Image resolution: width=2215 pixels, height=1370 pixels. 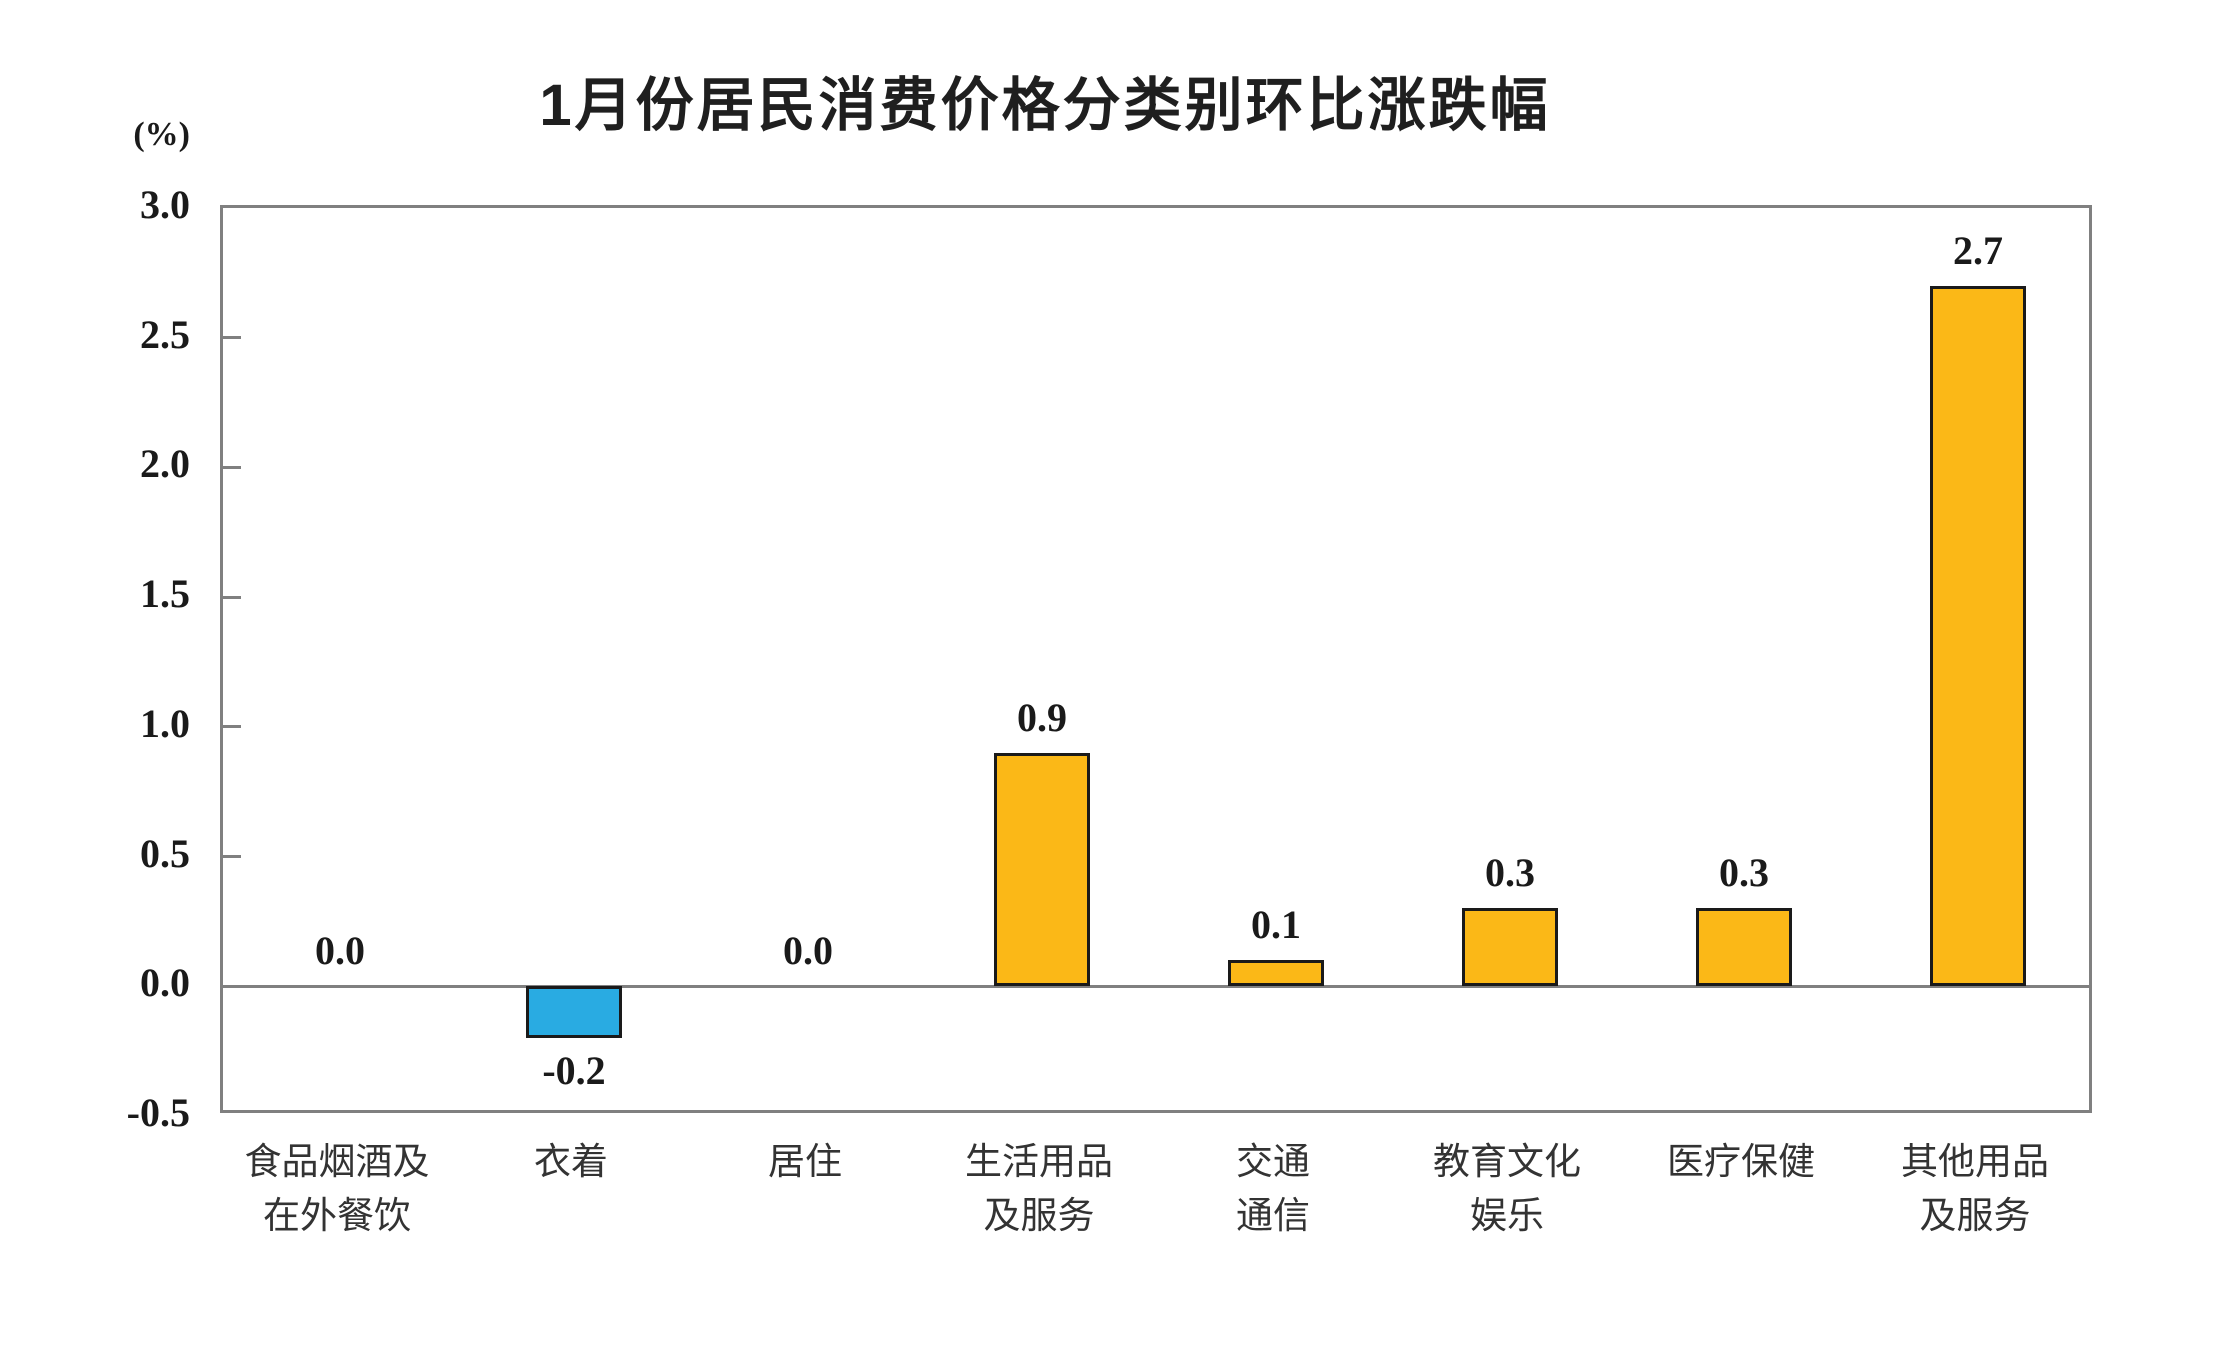 I want to click on bar-value-label: 0.9, so click(x=1042, y=717).